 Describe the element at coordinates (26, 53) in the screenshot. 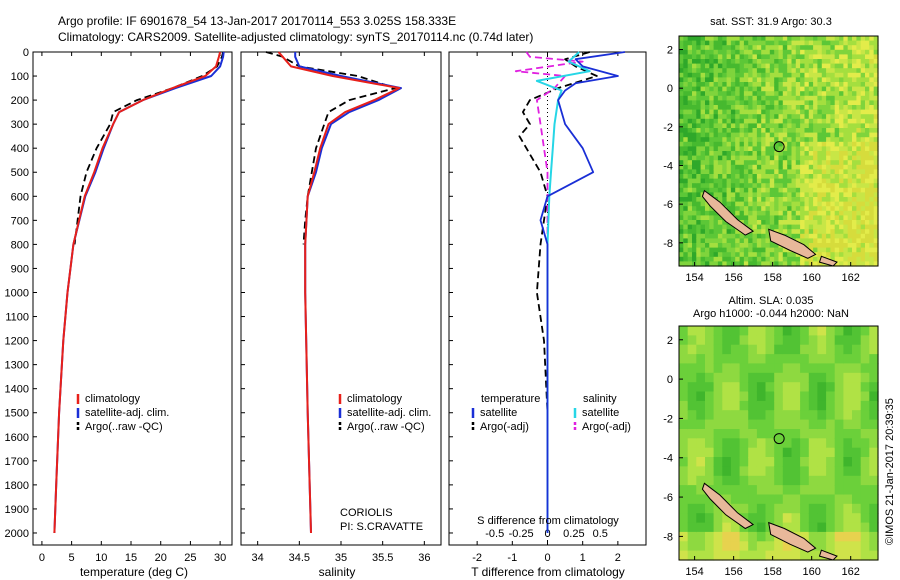

I see `y-tick-label: 0` at that location.